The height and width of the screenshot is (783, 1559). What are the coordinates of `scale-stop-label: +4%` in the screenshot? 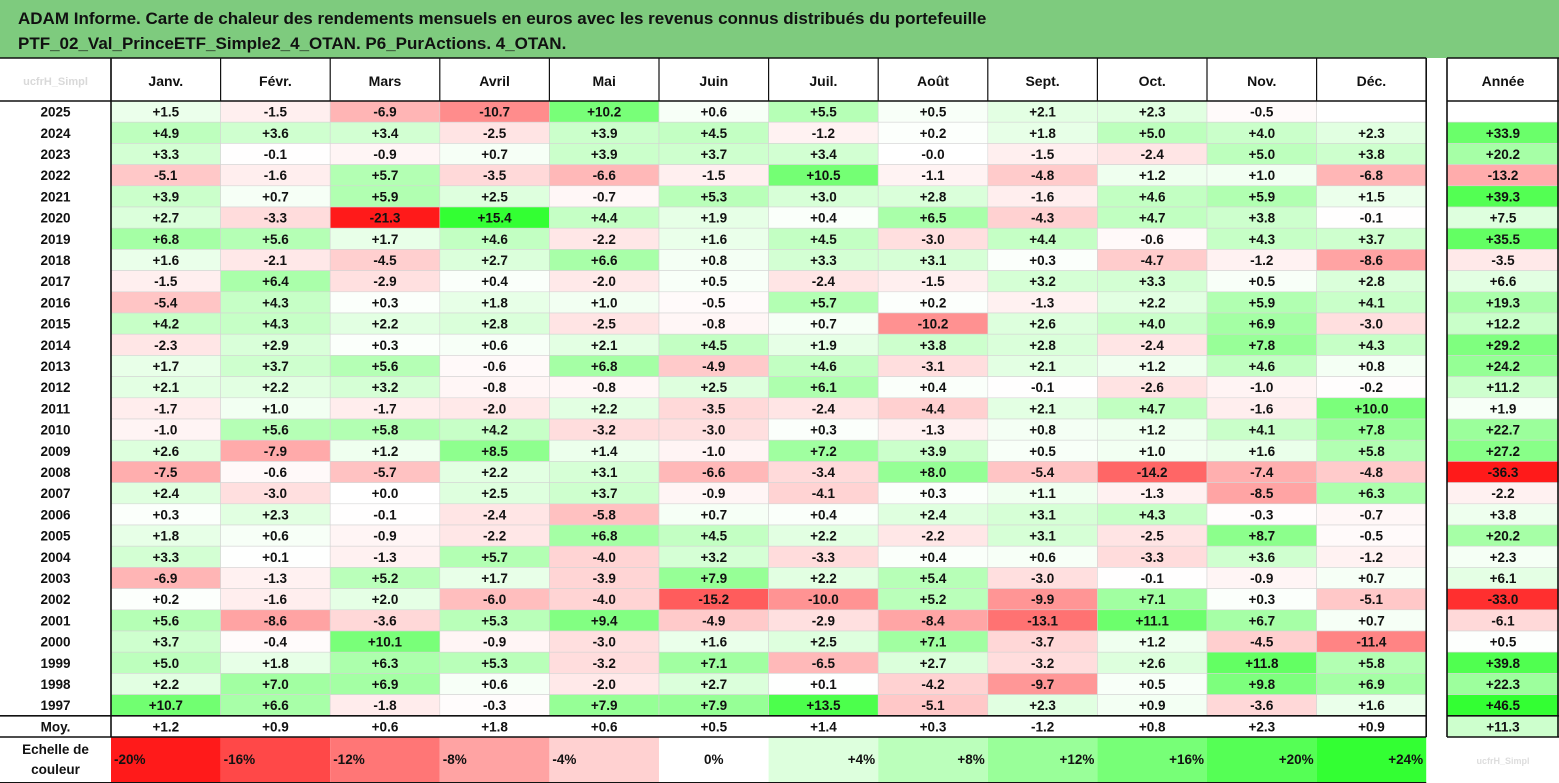 It's located at (861, 759).